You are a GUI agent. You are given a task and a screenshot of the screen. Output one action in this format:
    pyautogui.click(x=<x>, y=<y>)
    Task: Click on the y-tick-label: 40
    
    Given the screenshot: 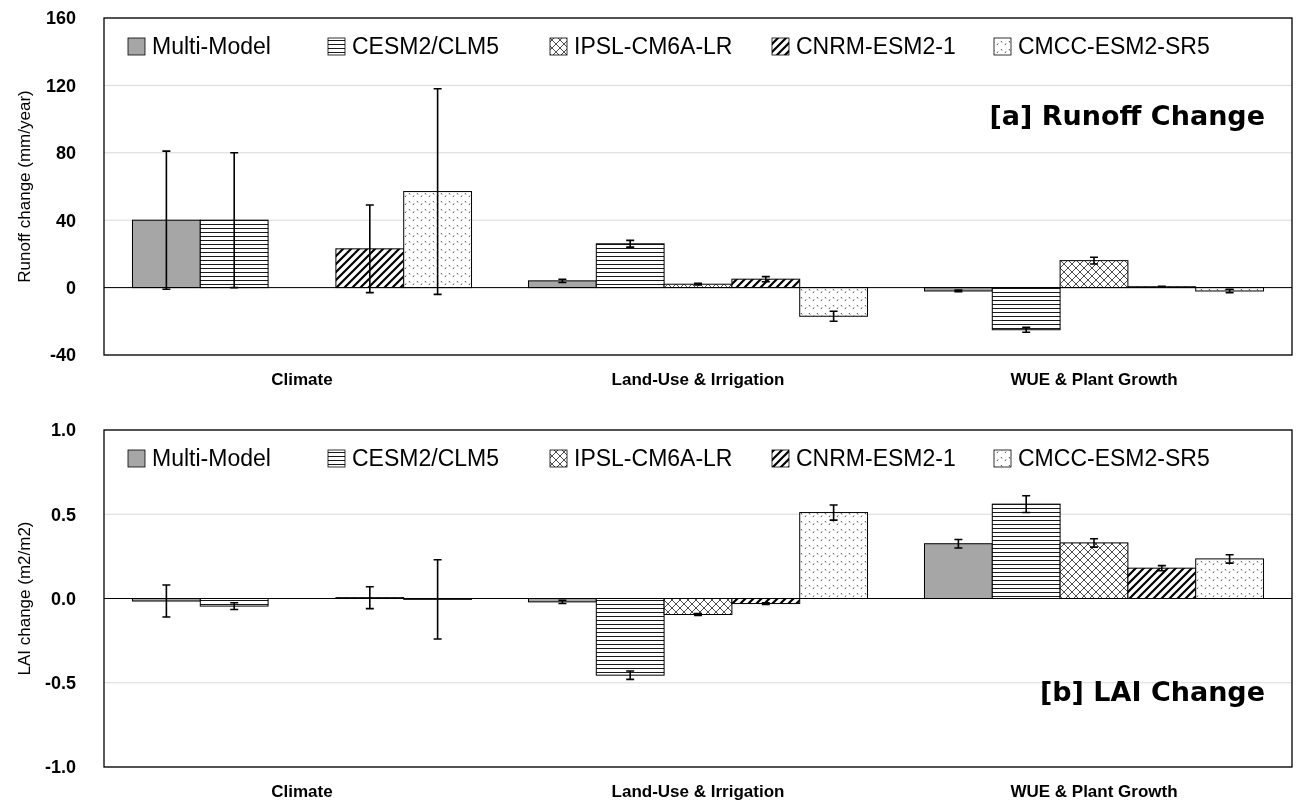 What is the action you would take?
    pyautogui.click(x=65, y=220)
    